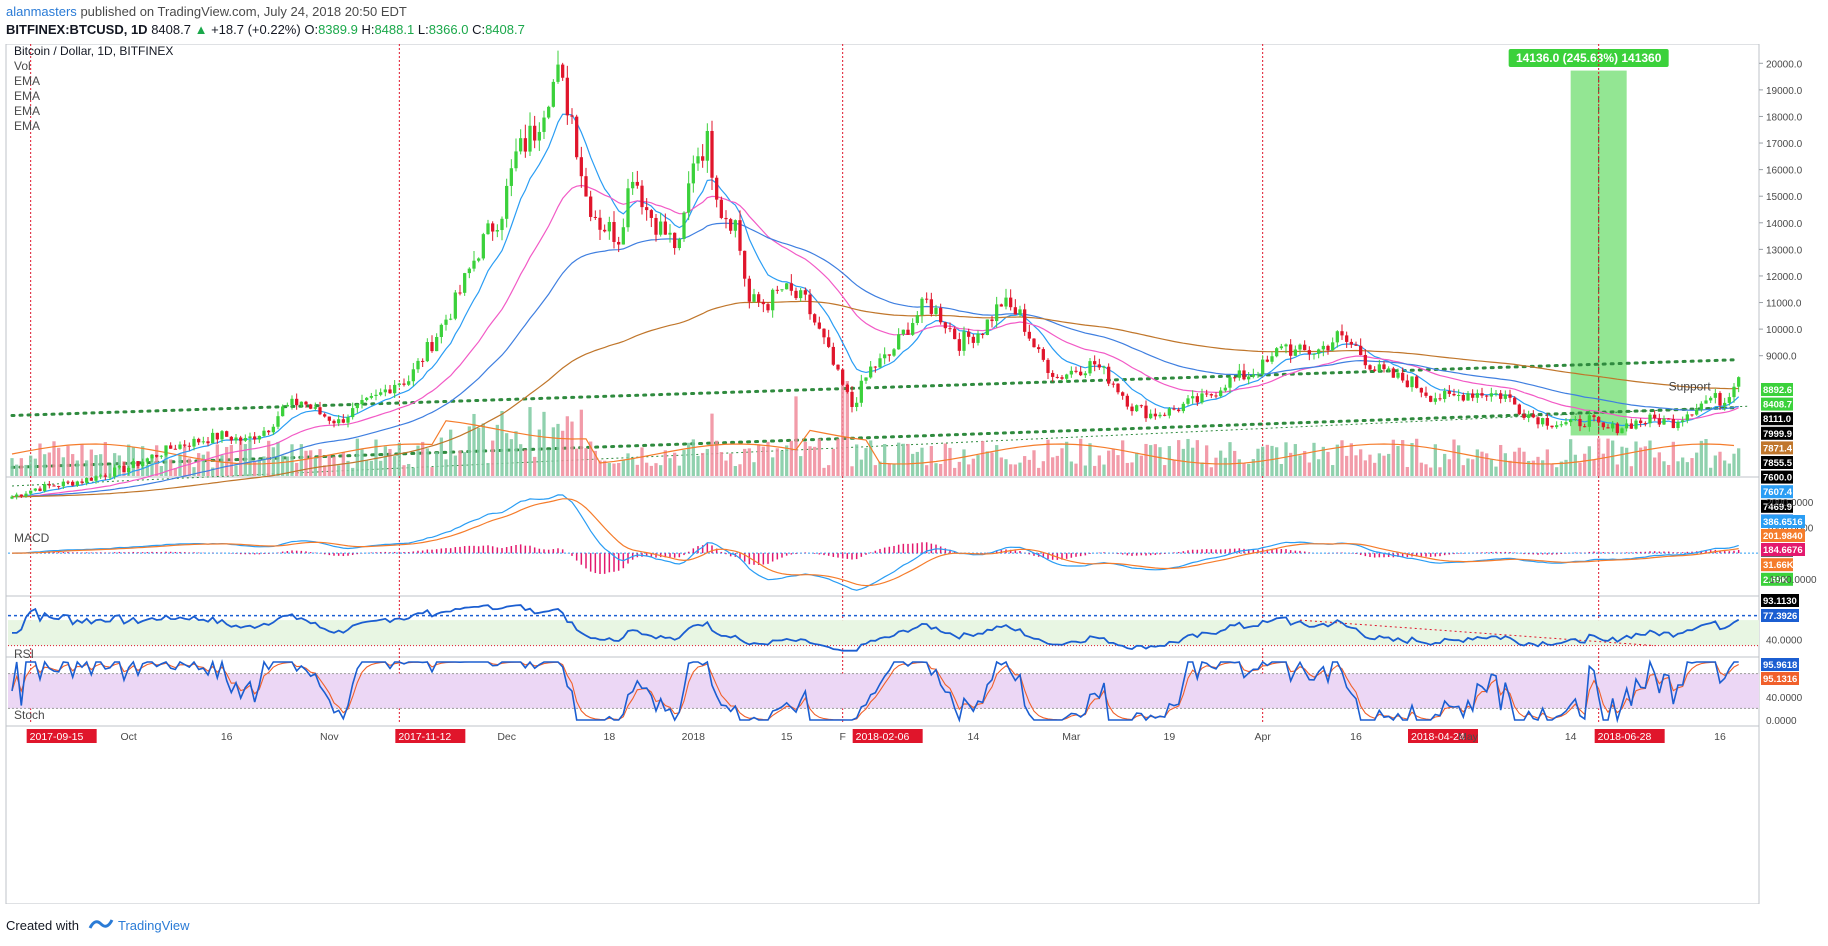 Image resolution: width=1828 pixels, height=946 pixels. What do you see at coordinates (1783, 535) in the screenshot?
I see `macd-badge: 201.9840` at bounding box center [1783, 535].